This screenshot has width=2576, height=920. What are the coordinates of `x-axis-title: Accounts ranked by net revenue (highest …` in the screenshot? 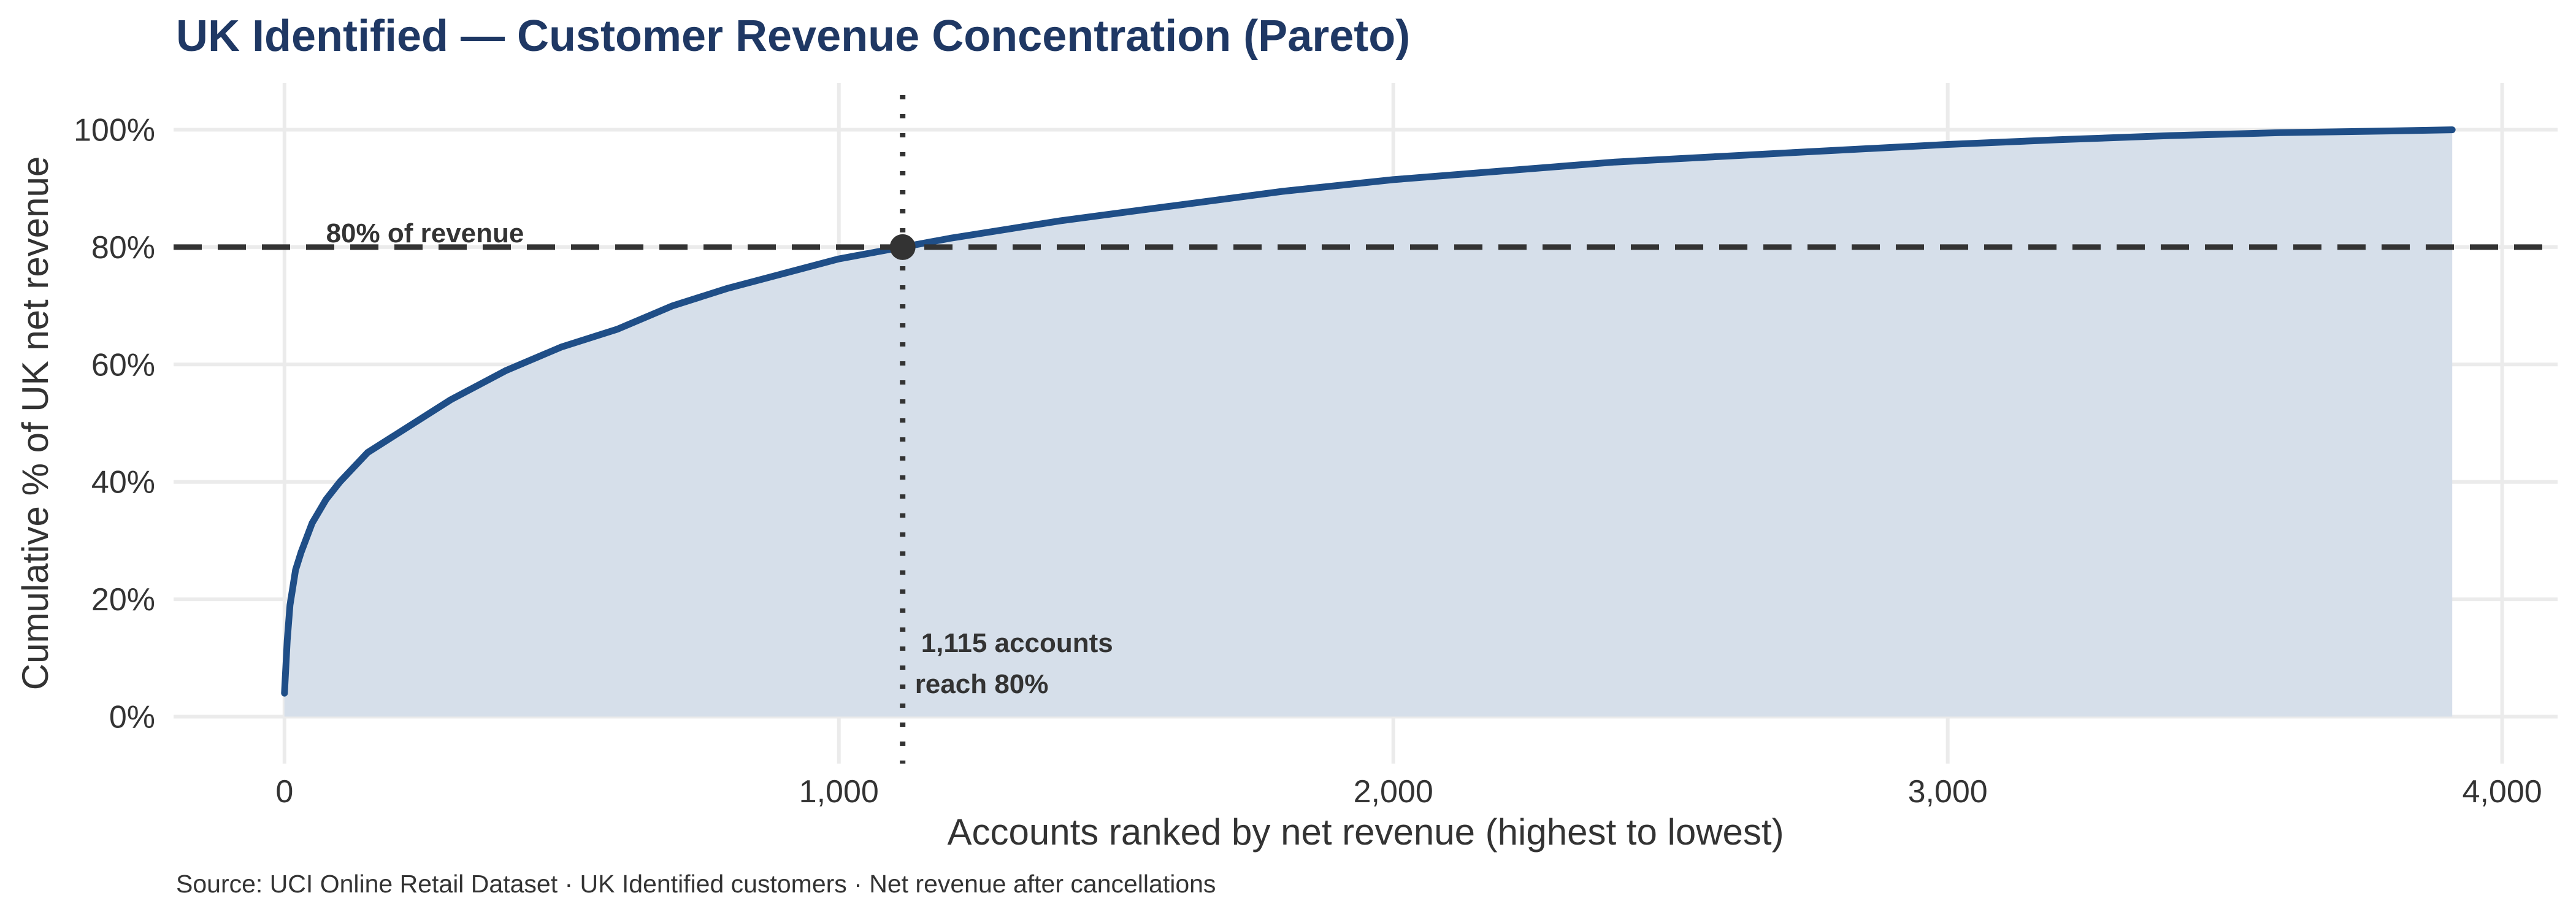 It's located at (1365, 832).